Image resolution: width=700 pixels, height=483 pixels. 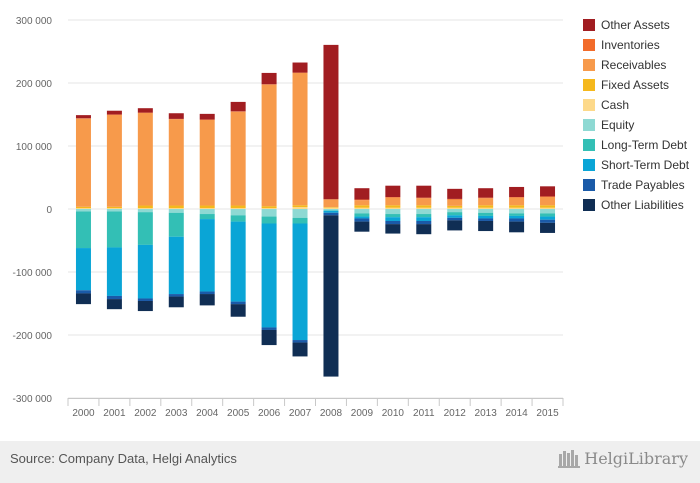 I want to click on library-icon, so click(x=569, y=459).